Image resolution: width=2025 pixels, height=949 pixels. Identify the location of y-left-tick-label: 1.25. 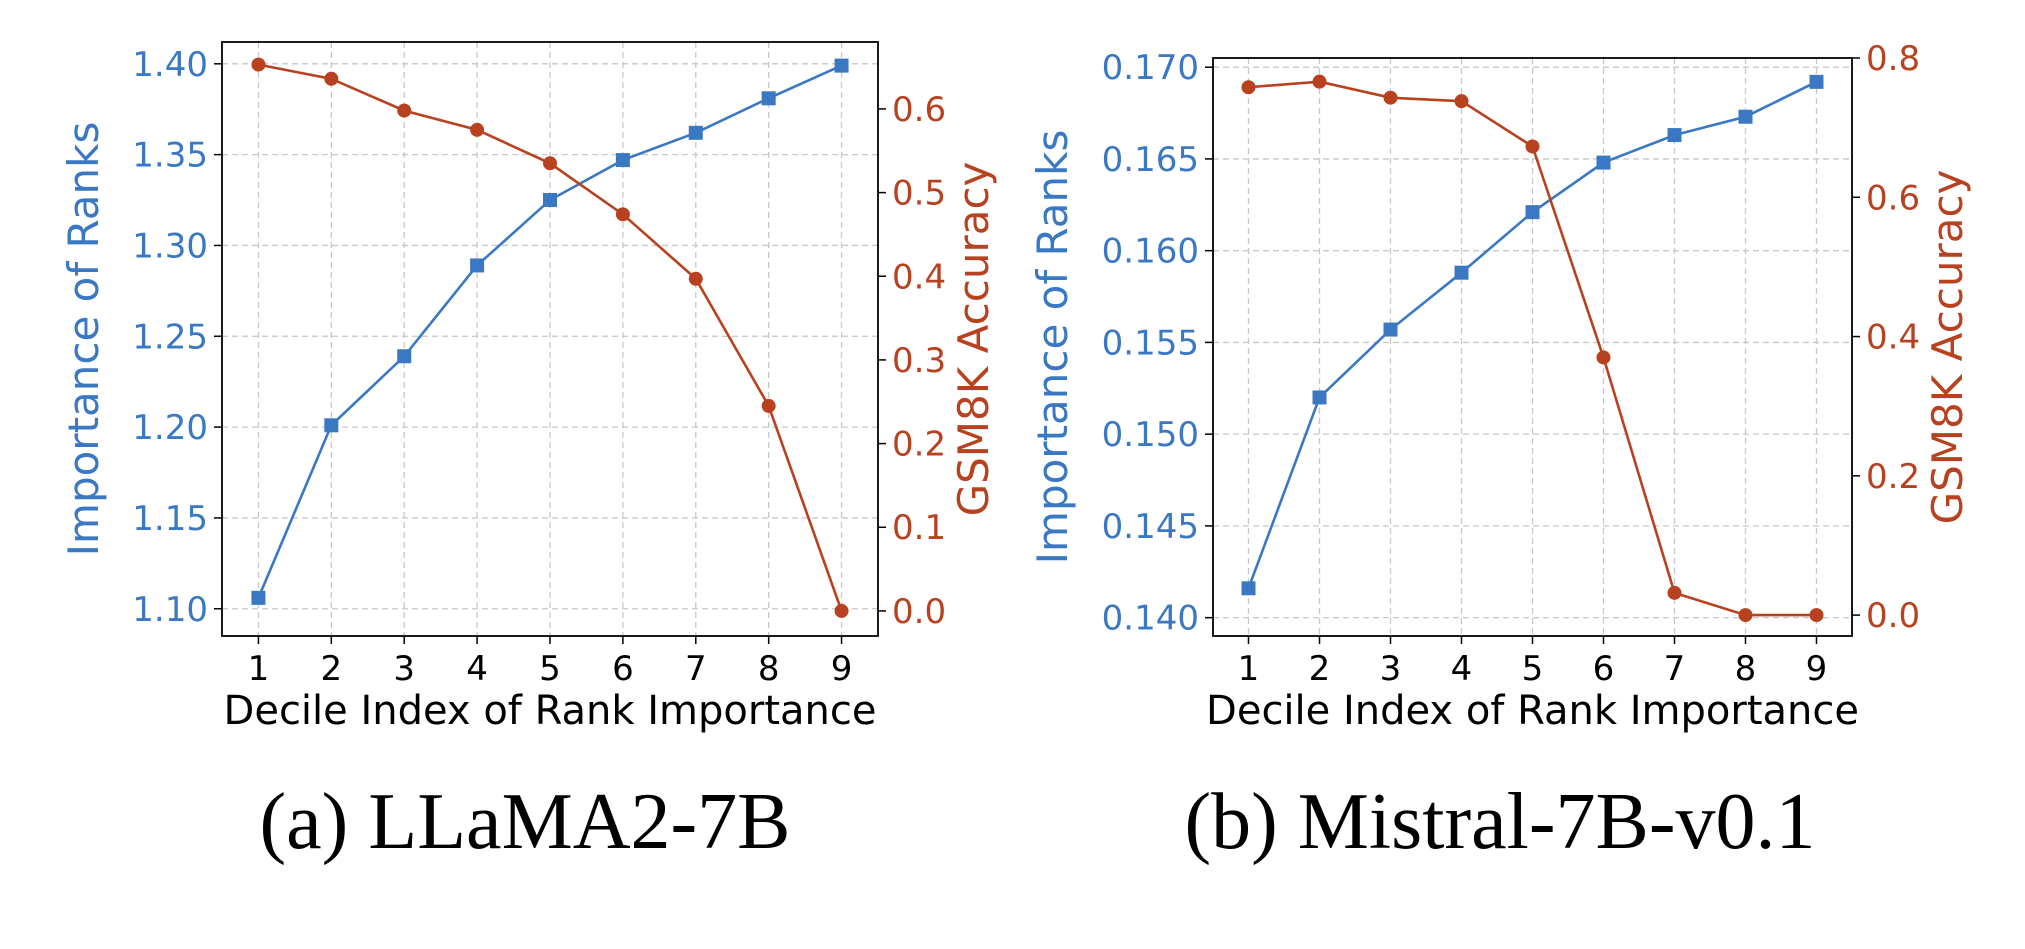
(170, 337).